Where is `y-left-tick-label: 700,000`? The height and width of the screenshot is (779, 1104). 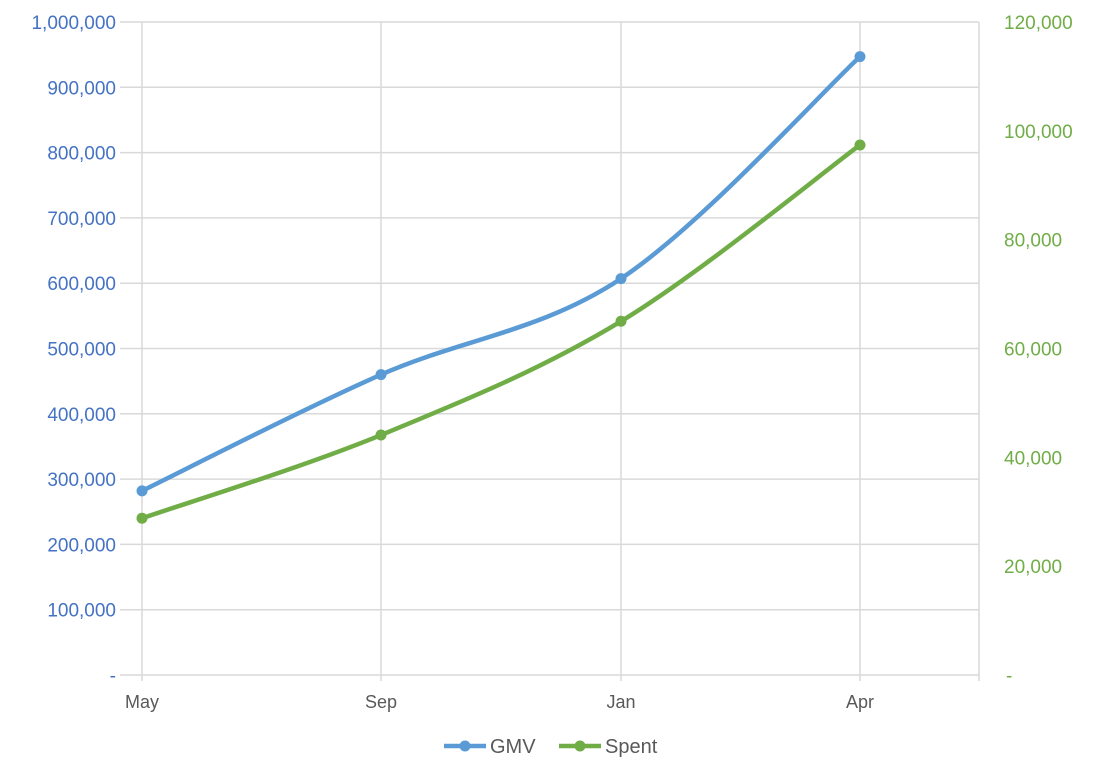
y-left-tick-label: 700,000 is located at coordinates (81, 219).